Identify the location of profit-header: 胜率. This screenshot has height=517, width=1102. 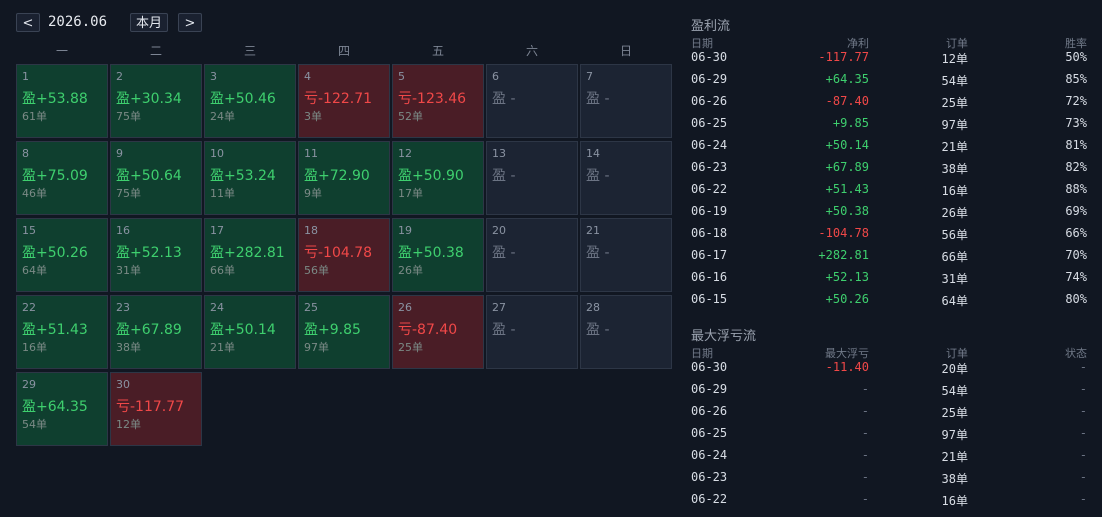
(1076, 43).